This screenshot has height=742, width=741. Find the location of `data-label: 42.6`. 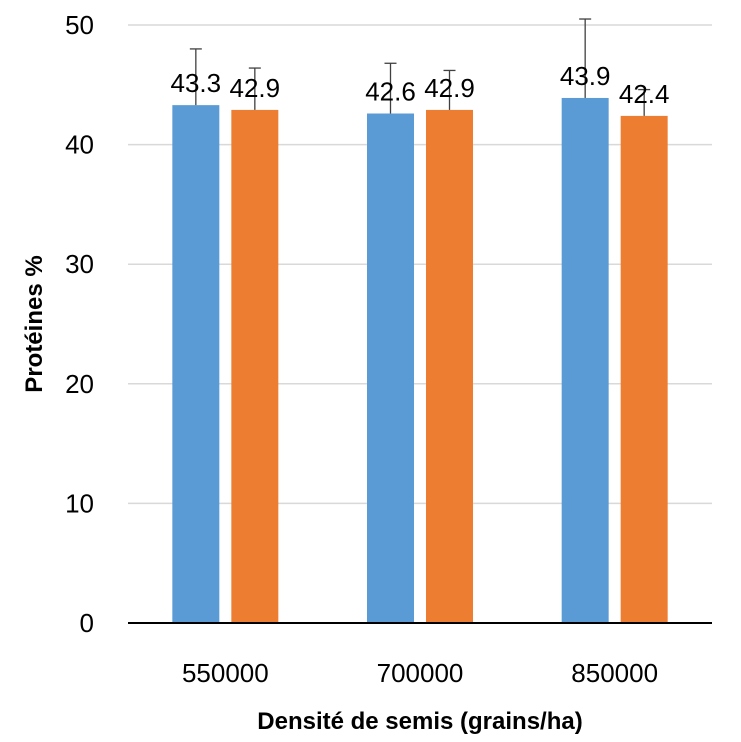

data-label: 42.6 is located at coordinates (390, 92).